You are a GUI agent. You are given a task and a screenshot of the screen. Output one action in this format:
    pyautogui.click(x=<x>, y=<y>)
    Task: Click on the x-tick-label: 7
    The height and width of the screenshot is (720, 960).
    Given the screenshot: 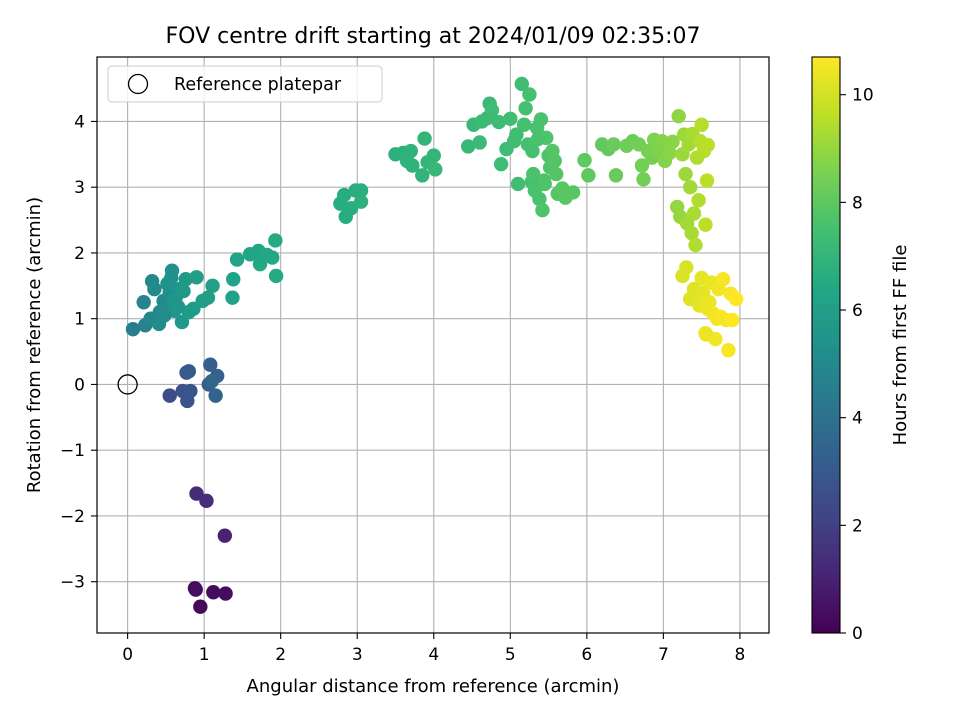 What is the action you would take?
    pyautogui.click(x=663, y=655)
    